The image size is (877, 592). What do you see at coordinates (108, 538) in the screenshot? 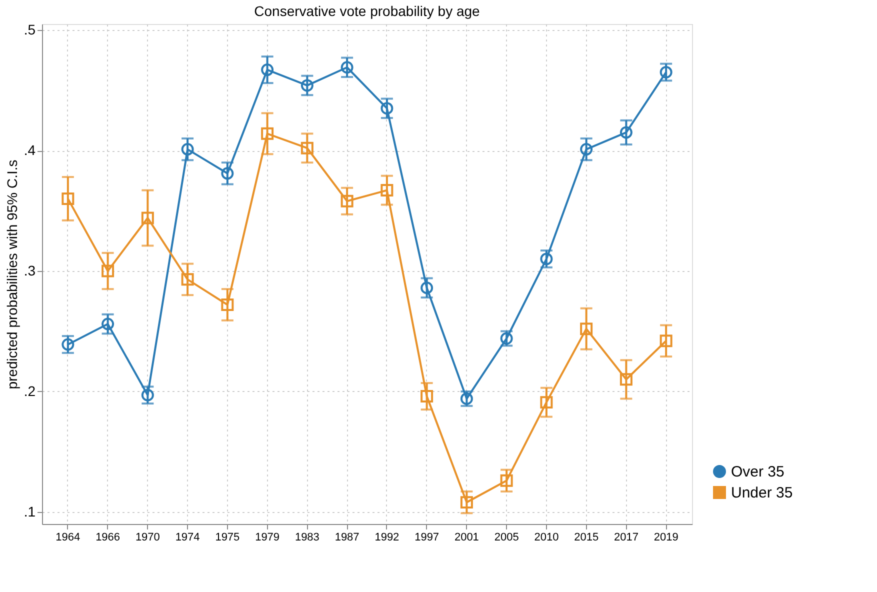
I see `x-tick-label: 1966` at bounding box center [108, 538].